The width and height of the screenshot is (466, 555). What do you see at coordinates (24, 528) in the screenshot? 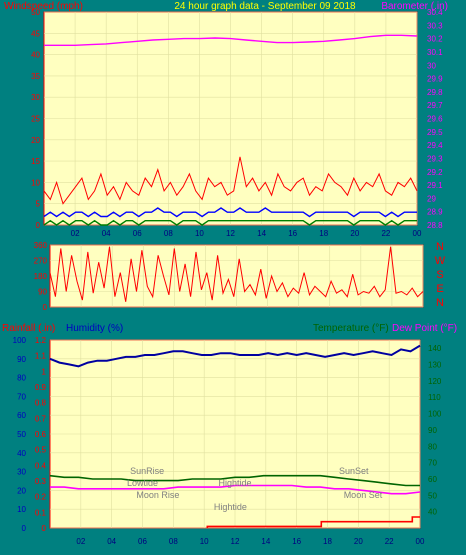
I see `y-tick-label-humidity: 0` at bounding box center [24, 528].